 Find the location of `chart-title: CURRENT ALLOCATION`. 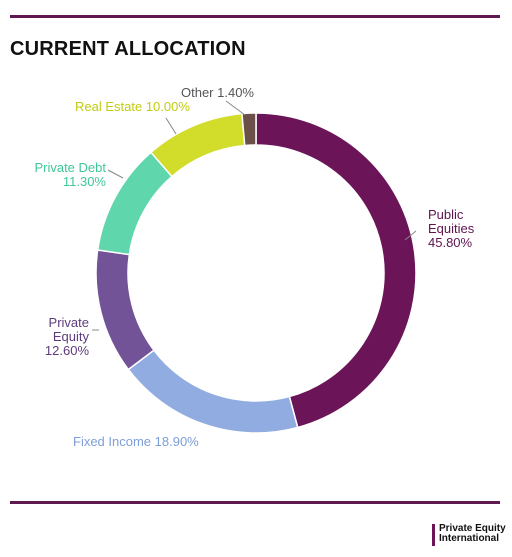

chart-title: CURRENT ALLOCATION is located at coordinates (128, 49).